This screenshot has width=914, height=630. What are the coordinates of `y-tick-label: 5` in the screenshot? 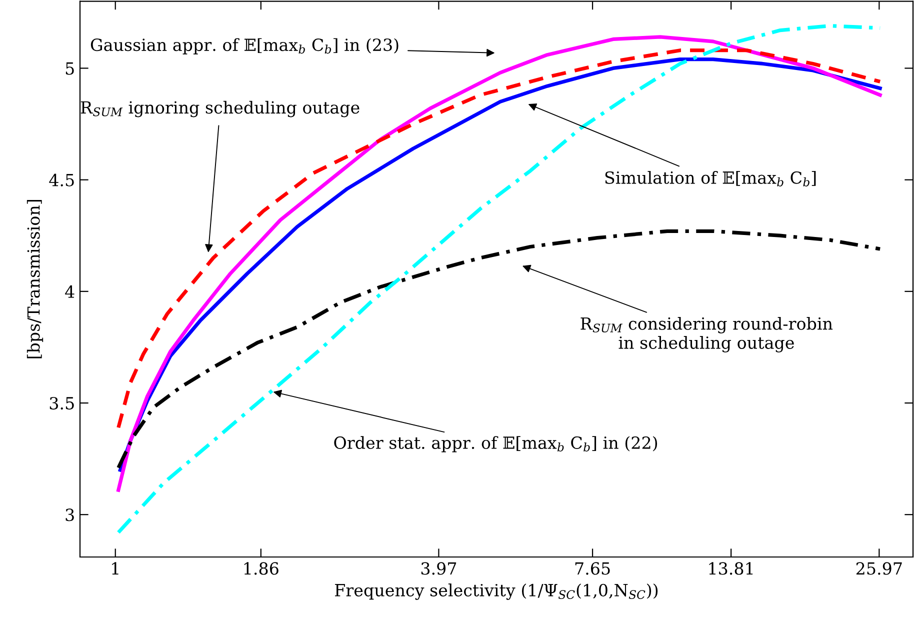 It's located at (70, 68).